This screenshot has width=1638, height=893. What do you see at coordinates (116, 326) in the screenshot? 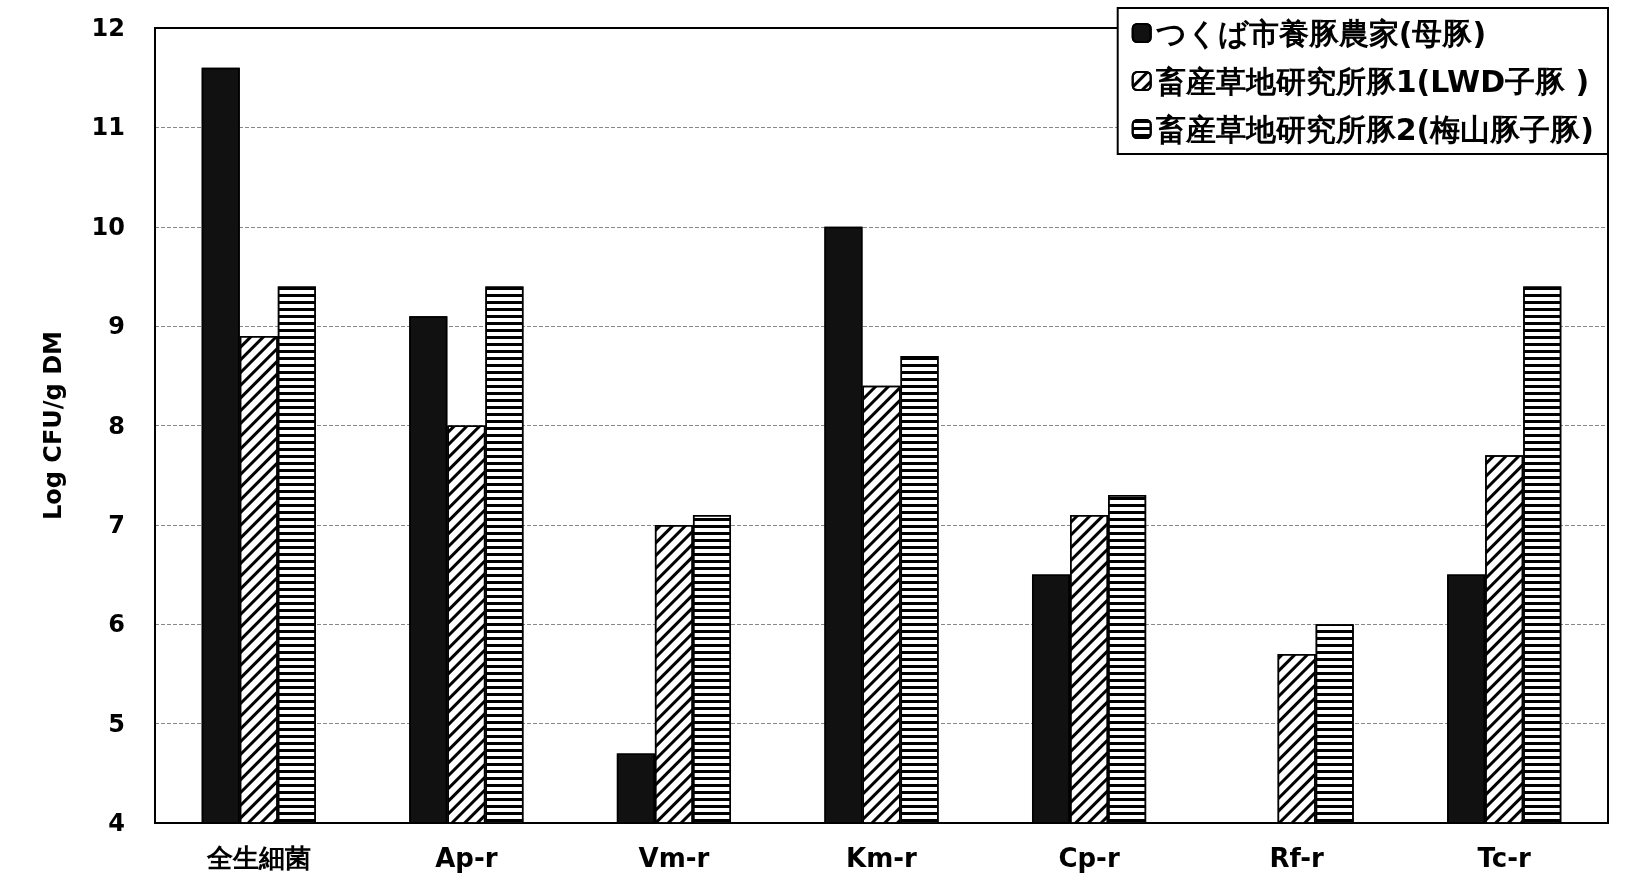
I see `y-tick-label: 9` at bounding box center [116, 326].